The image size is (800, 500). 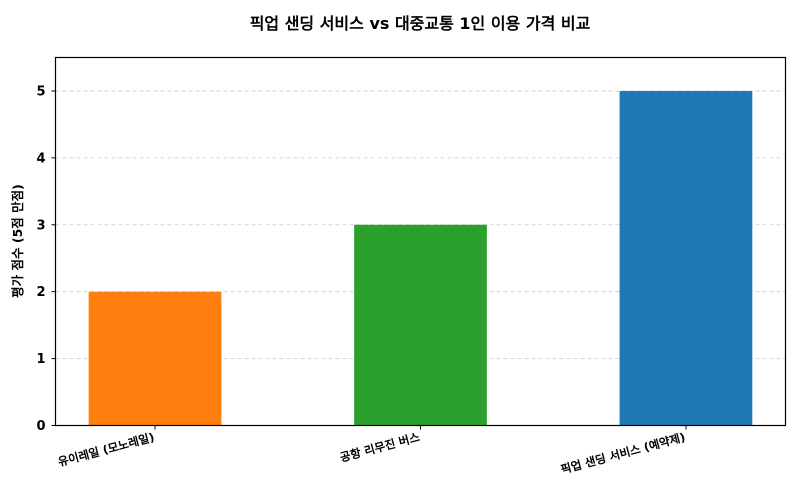 I want to click on y-tick-label: 5, so click(x=40, y=91).